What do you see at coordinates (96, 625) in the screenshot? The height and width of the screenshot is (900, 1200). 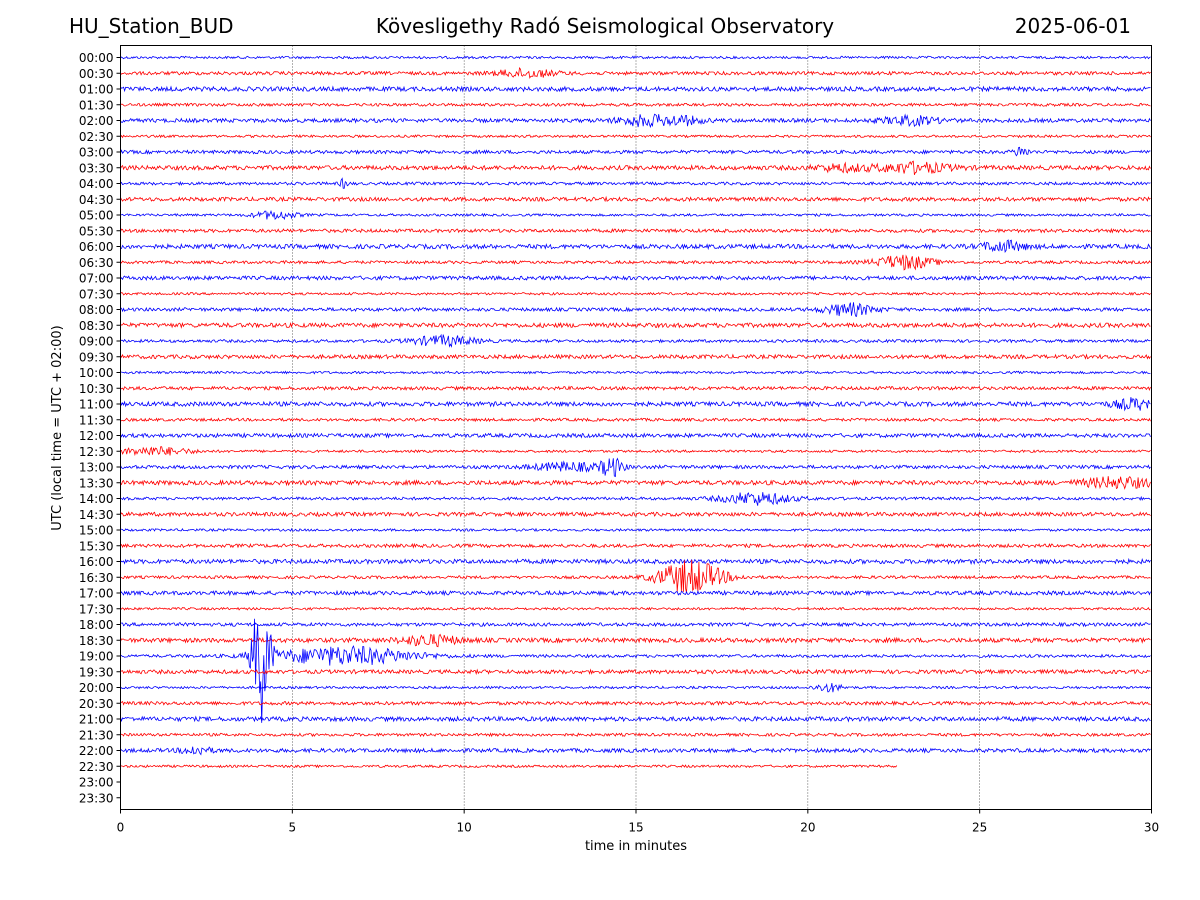 I see `y-tick-label-18:00: 18:00` at bounding box center [96, 625].